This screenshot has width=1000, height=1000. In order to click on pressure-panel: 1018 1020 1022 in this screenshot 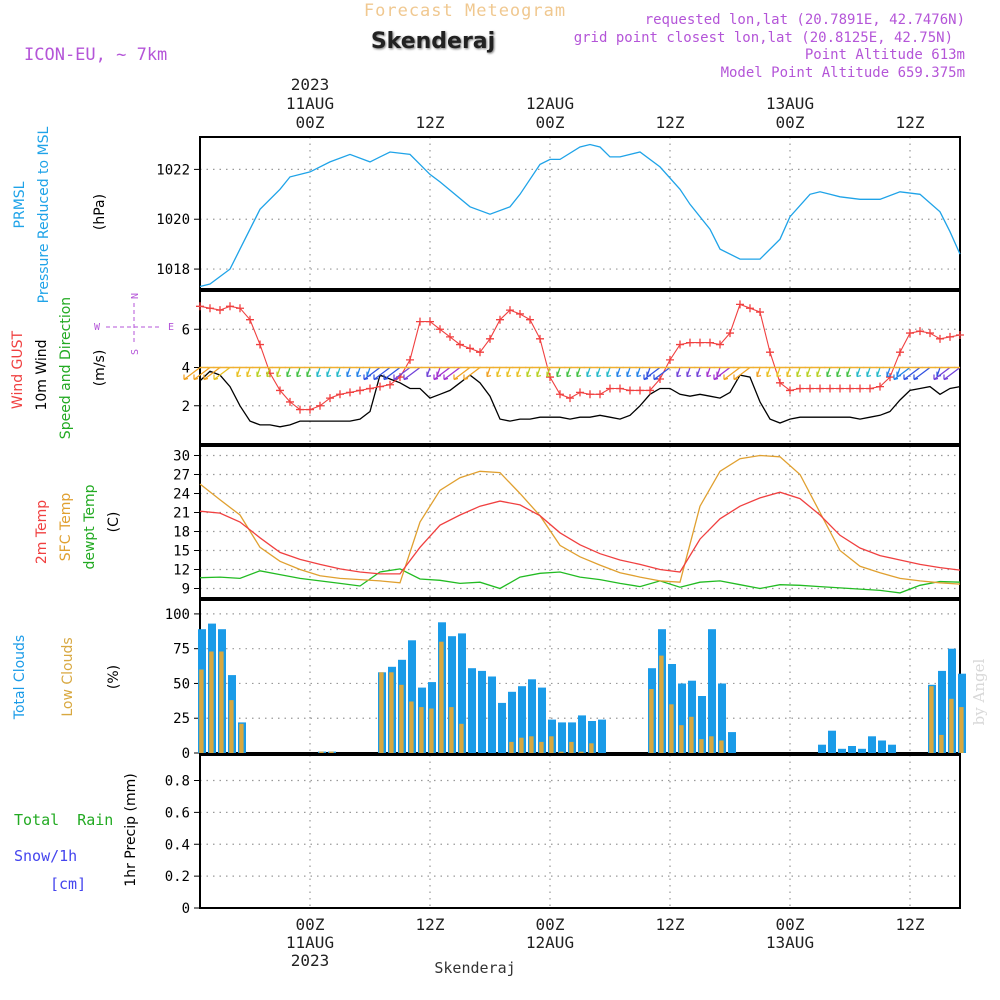, I will do `click(558, 213)`.